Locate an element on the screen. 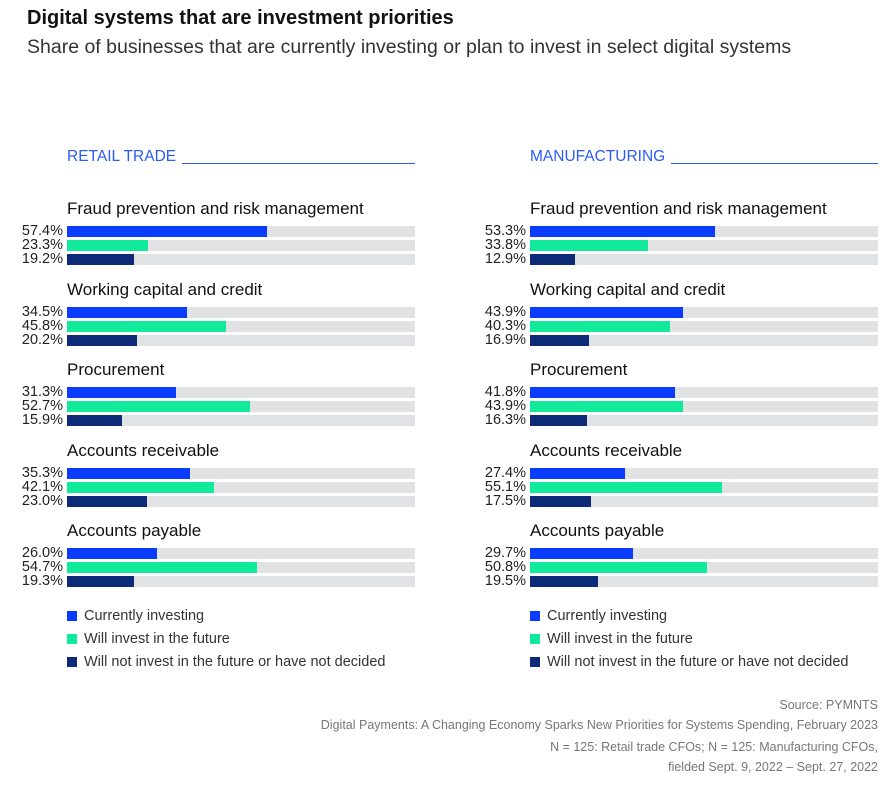 Image resolution: width=894 pixels, height=792 pixels. bar-track: 16.9% is located at coordinates (681, 340).